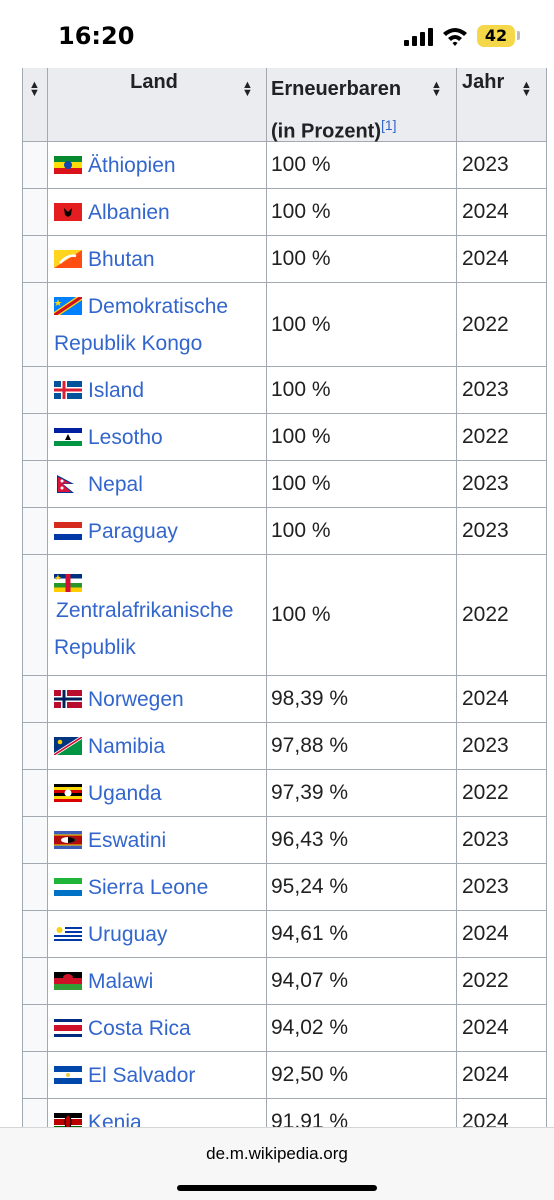 This screenshot has width=554, height=1200. What do you see at coordinates (129, 212) in the screenshot?
I see `country-link: Albanien` at bounding box center [129, 212].